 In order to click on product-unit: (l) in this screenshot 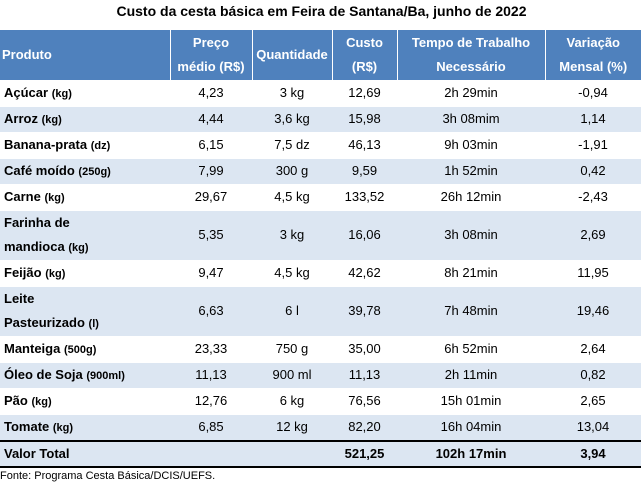, I will do `click(93, 323)`.